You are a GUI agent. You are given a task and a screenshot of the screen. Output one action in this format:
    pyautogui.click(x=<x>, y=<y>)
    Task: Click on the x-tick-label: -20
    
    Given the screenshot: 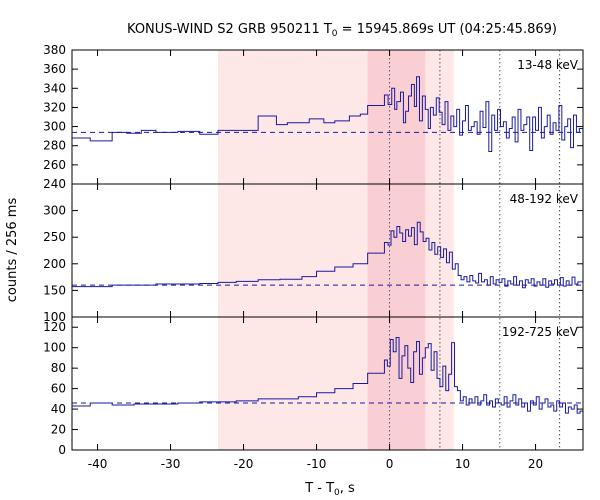 What is the action you would take?
    pyautogui.click(x=244, y=464)
    